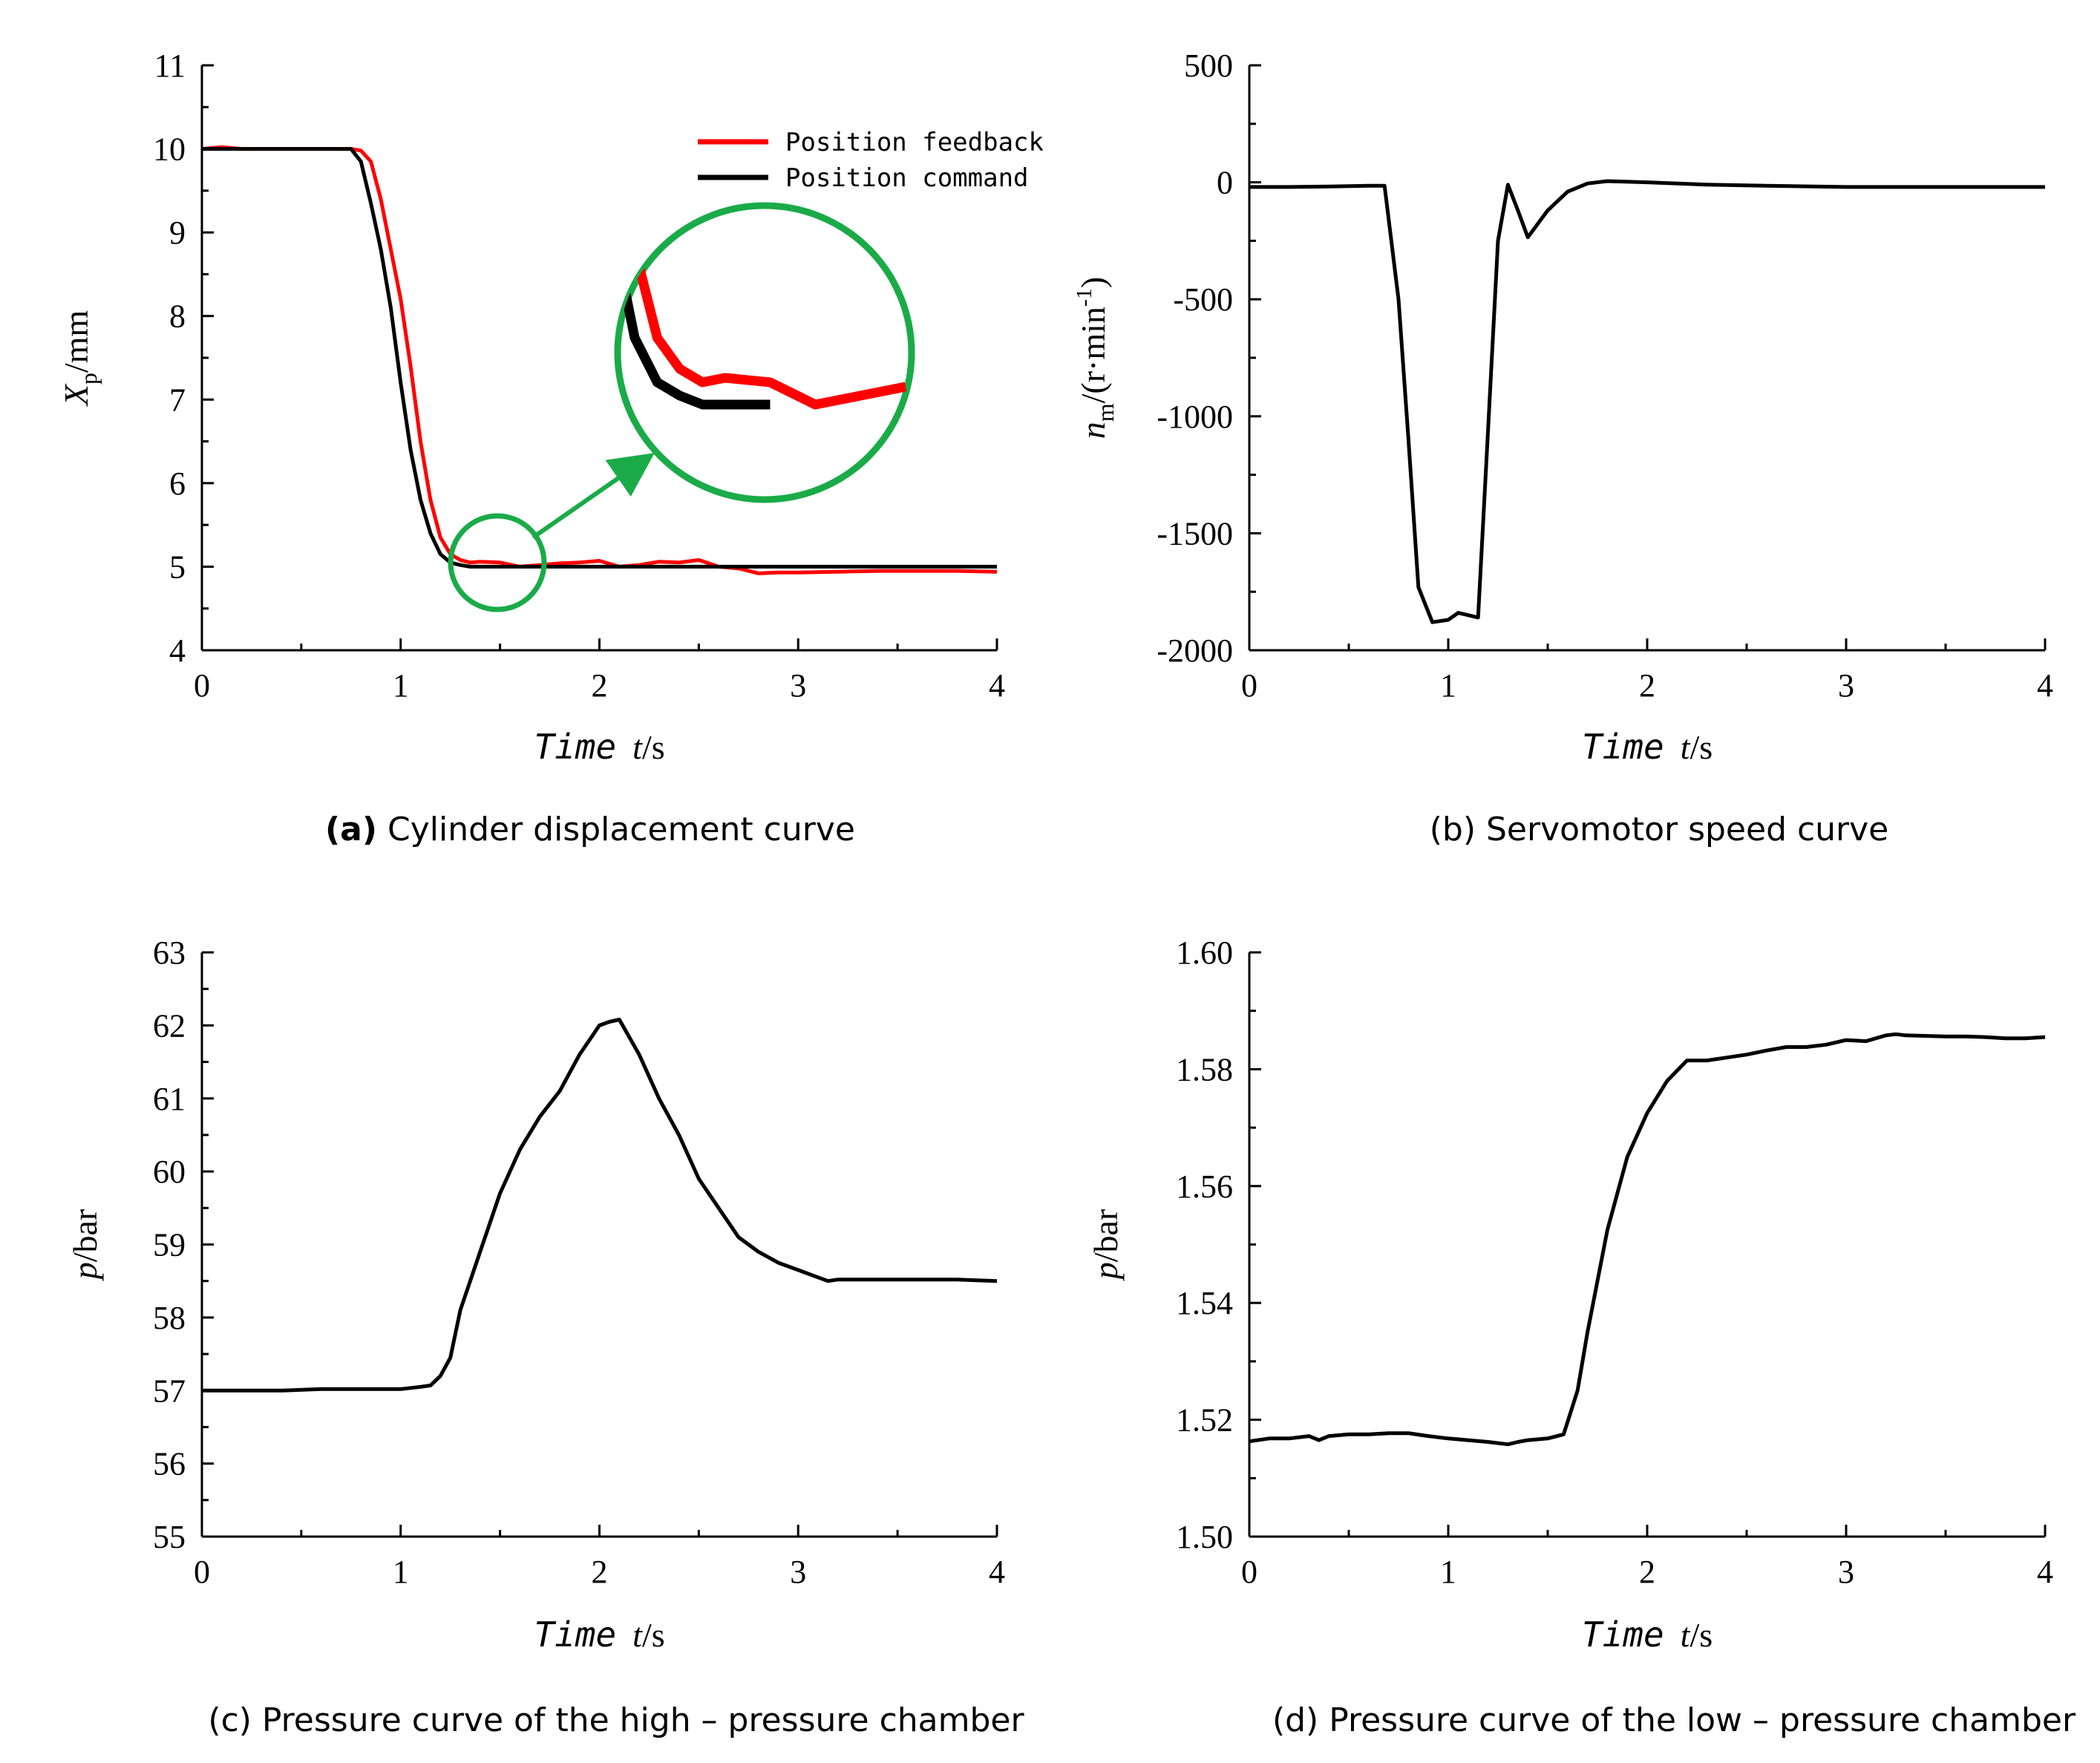 Image resolution: width=2100 pixels, height=1763 pixels. I want to click on y-tick-label: 0, so click(1225, 183).